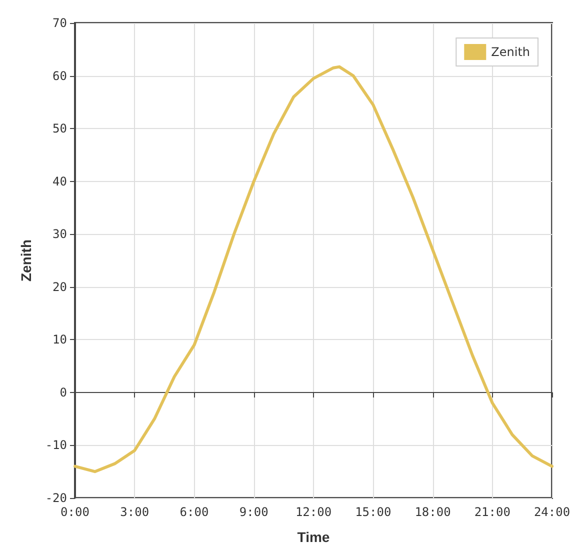 This screenshot has width=578, height=559. Describe the element at coordinates (59, 339) in the screenshot. I see `y-tick-label: 10` at that location.